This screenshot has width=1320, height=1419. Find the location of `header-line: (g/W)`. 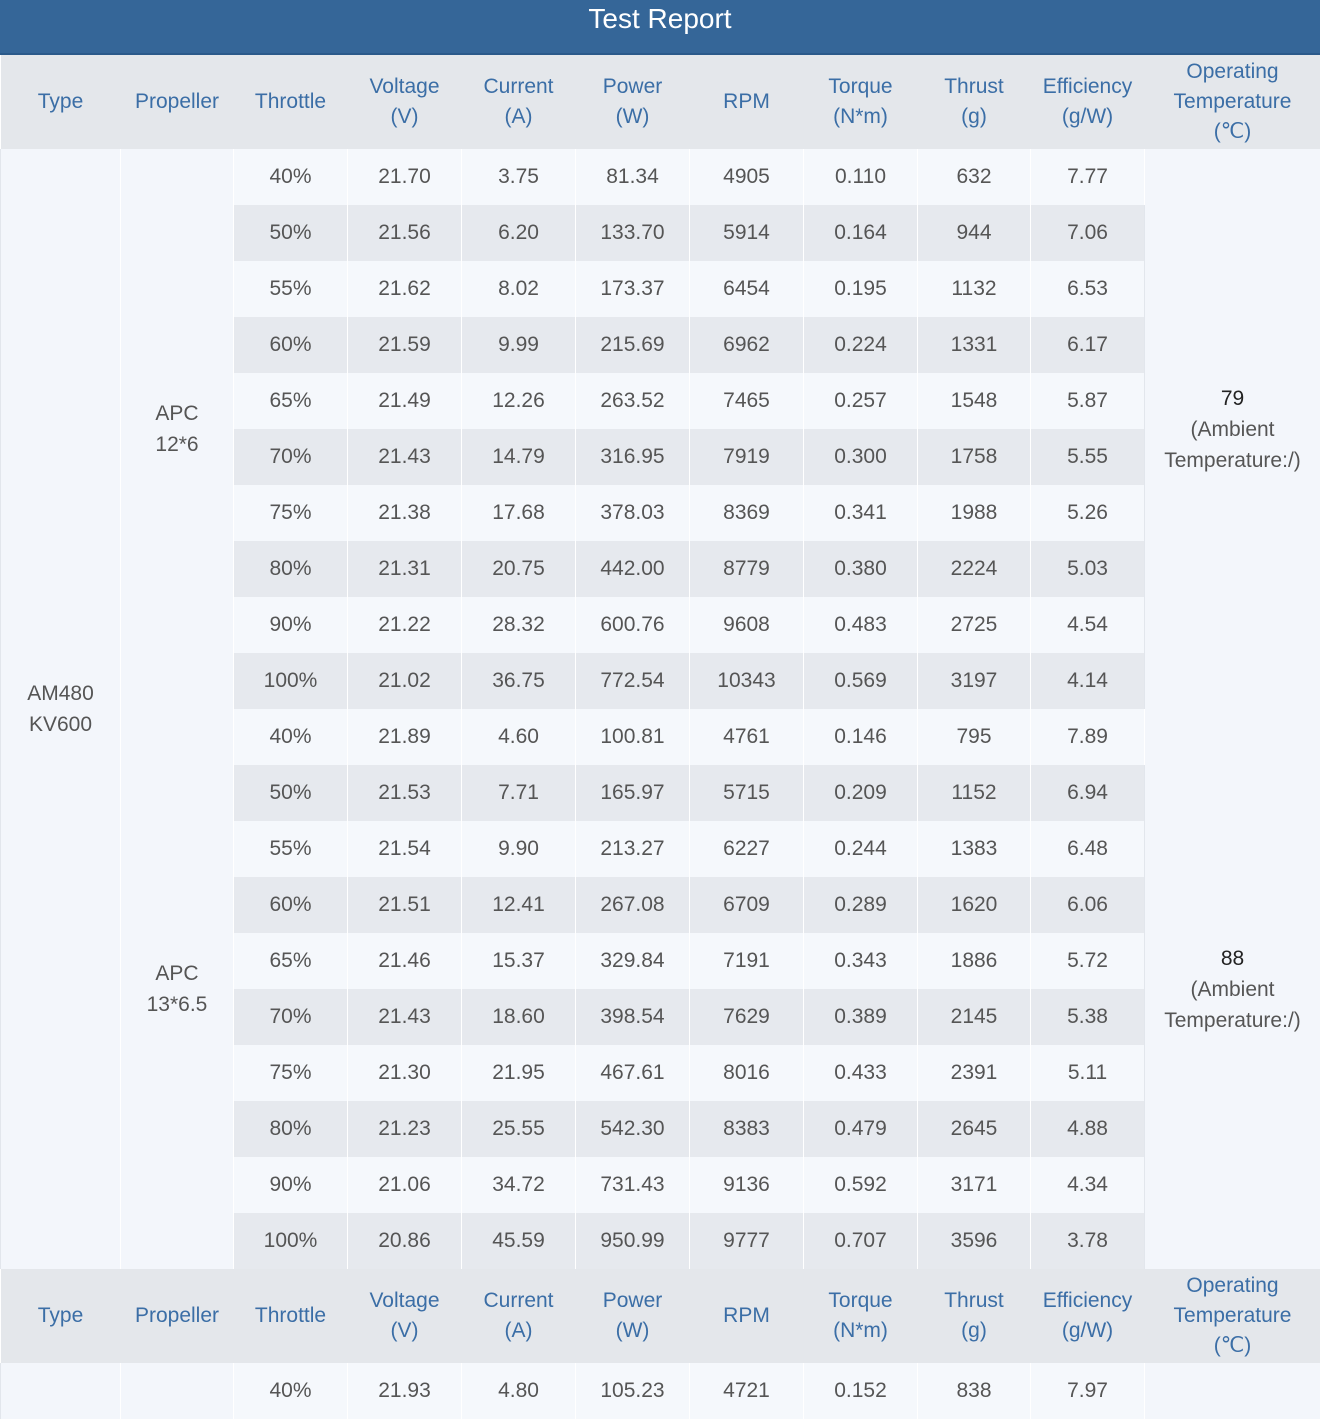

header-line: (g/W) is located at coordinates (1088, 117).